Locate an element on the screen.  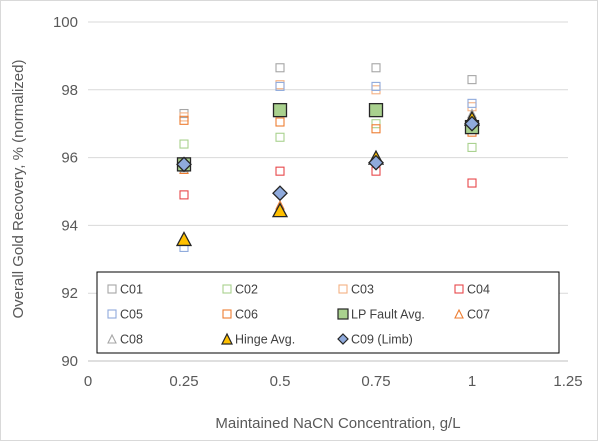
legend-item: C09 (Limb) is located at coordinates (375, 340).